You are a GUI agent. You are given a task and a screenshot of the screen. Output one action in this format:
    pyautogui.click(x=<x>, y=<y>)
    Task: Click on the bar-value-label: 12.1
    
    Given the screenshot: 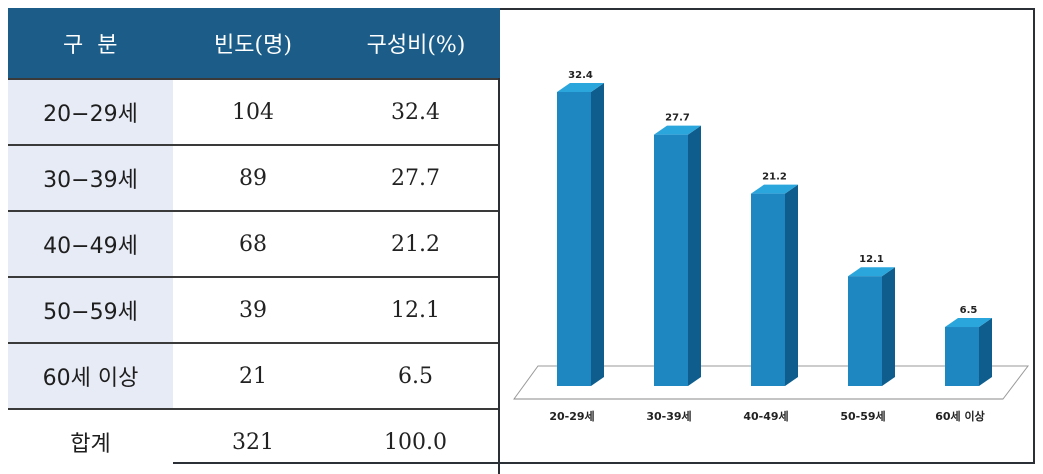 What is the action you would take?
    pyautogui.click(x=871, y=259)
    